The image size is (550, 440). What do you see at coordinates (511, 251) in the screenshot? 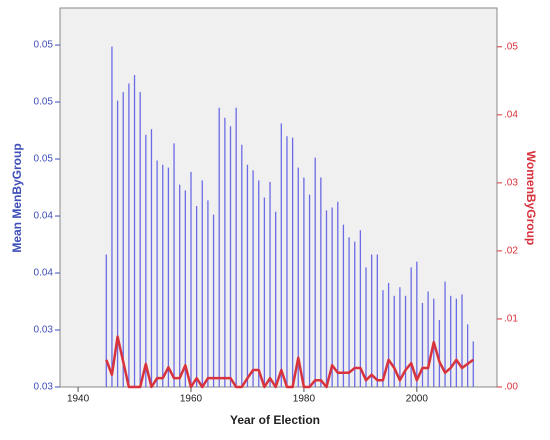
I see `y2-tick-label: .02` at bounding box center [511, 251].